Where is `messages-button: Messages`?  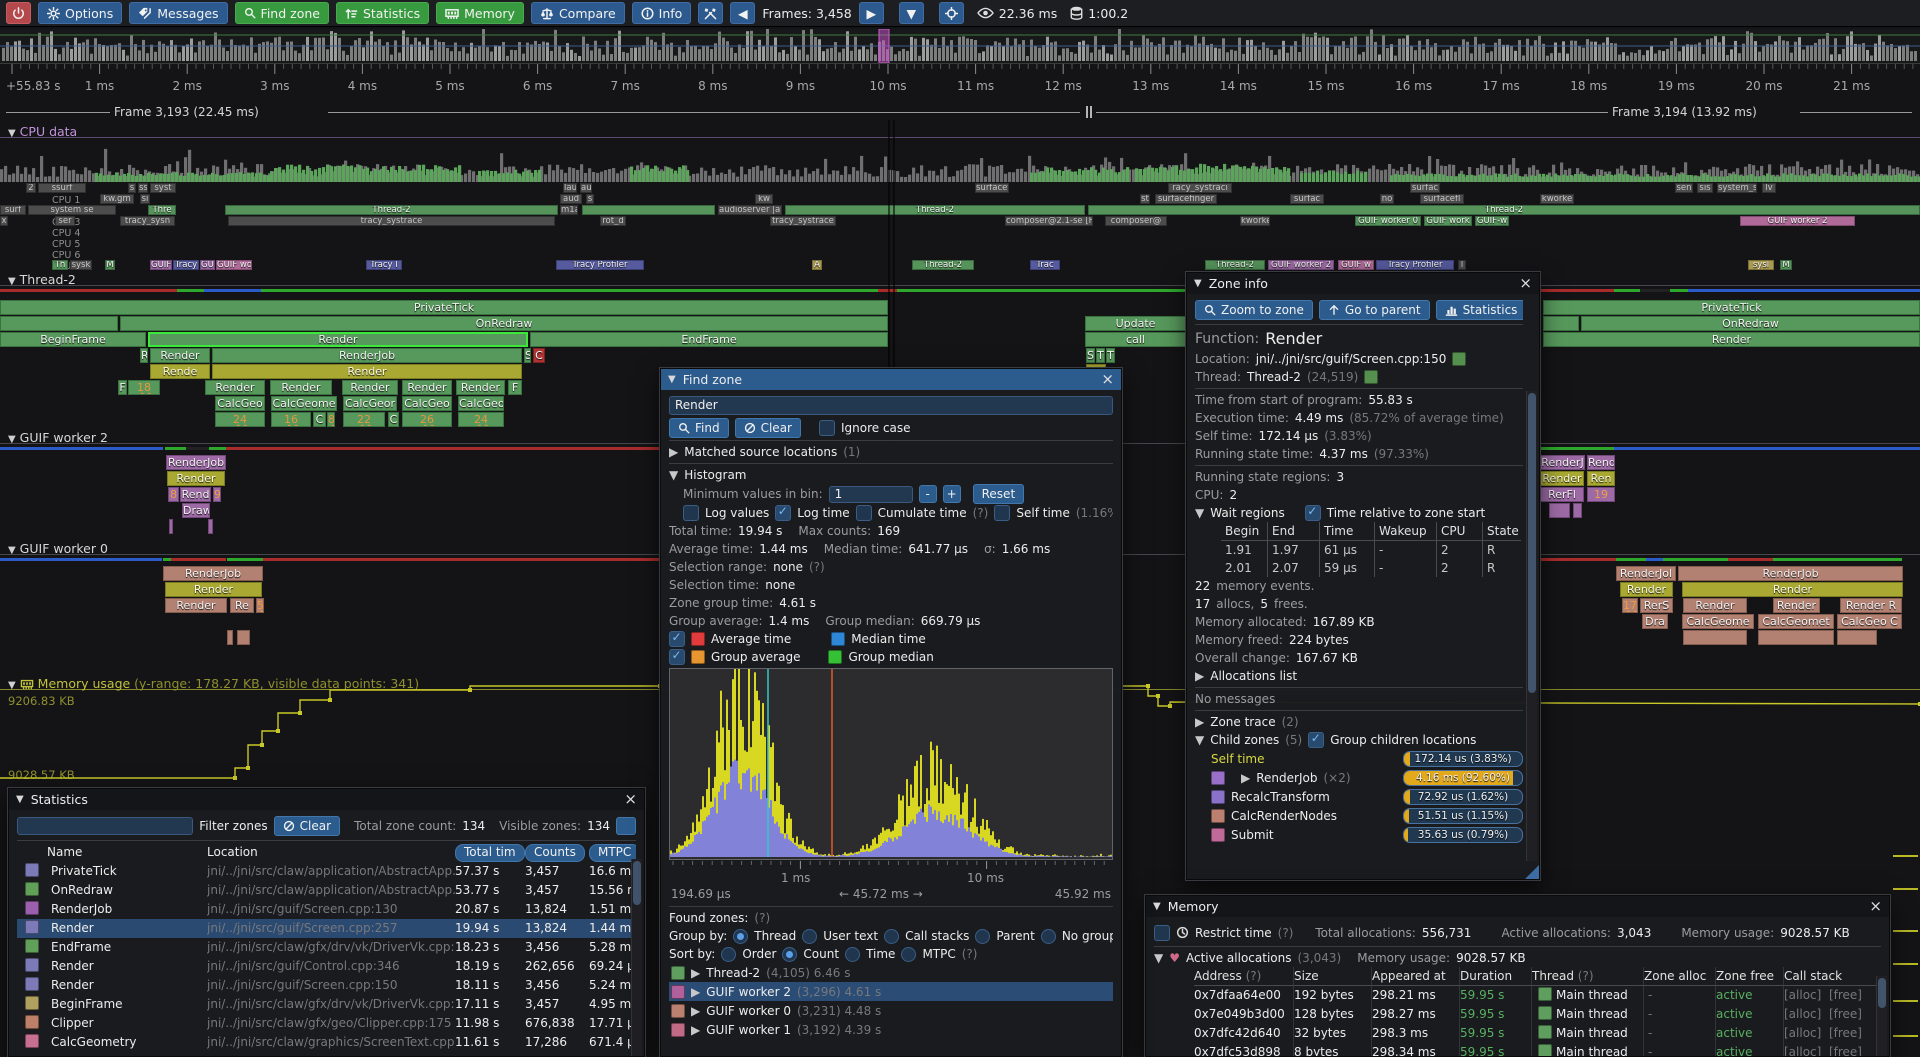
messages-button: Messages is located at coordinates (178, 13).